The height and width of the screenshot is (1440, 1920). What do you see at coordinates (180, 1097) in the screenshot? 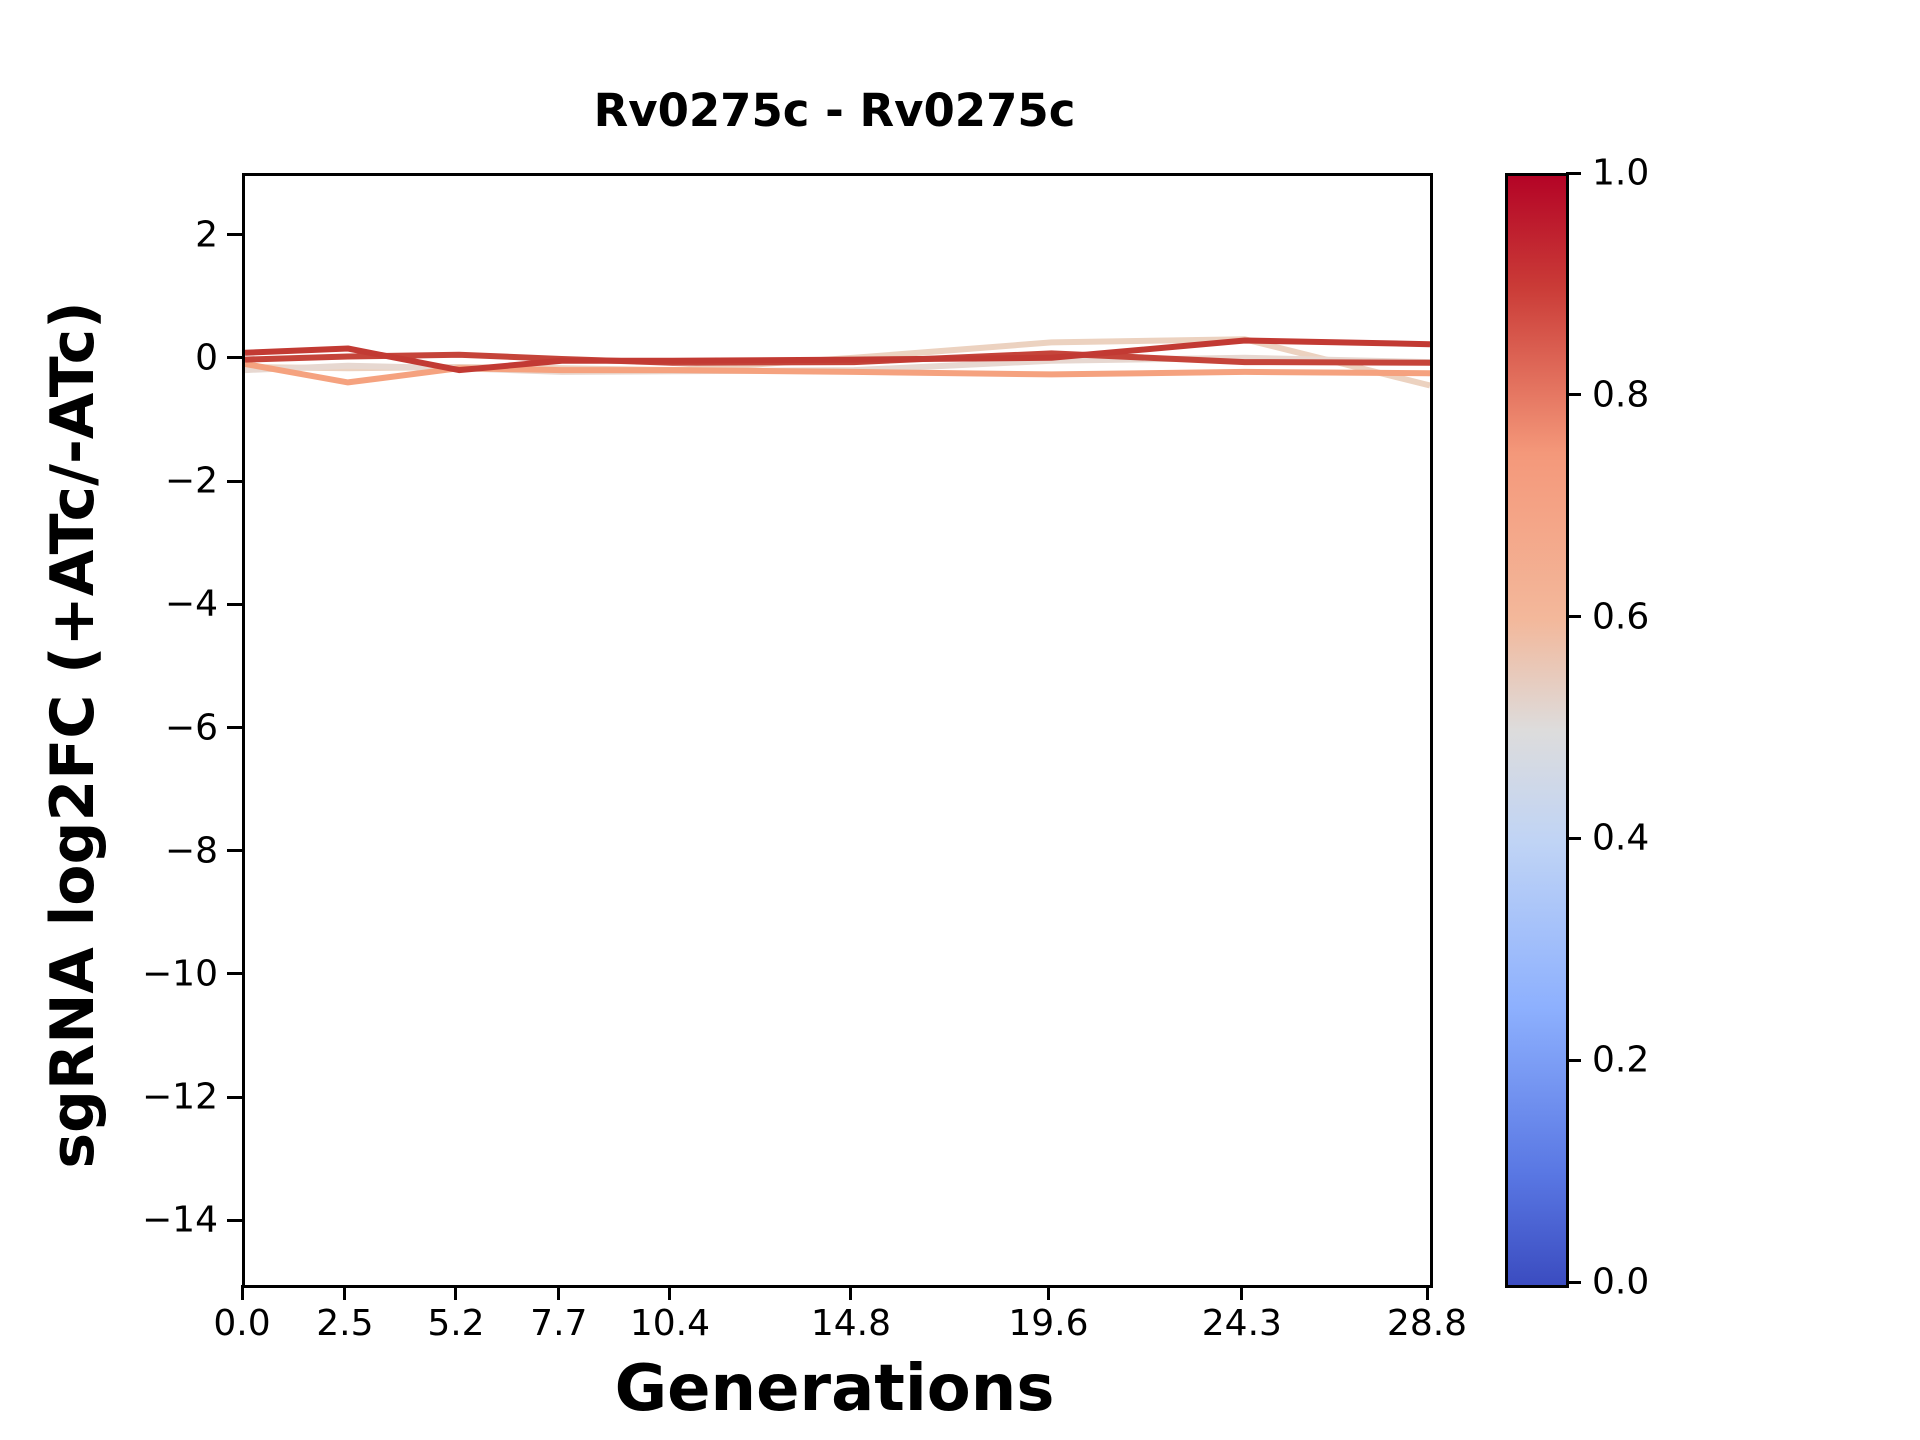
I see `y-tick-label: −12` at bounding box center [180, 1097].